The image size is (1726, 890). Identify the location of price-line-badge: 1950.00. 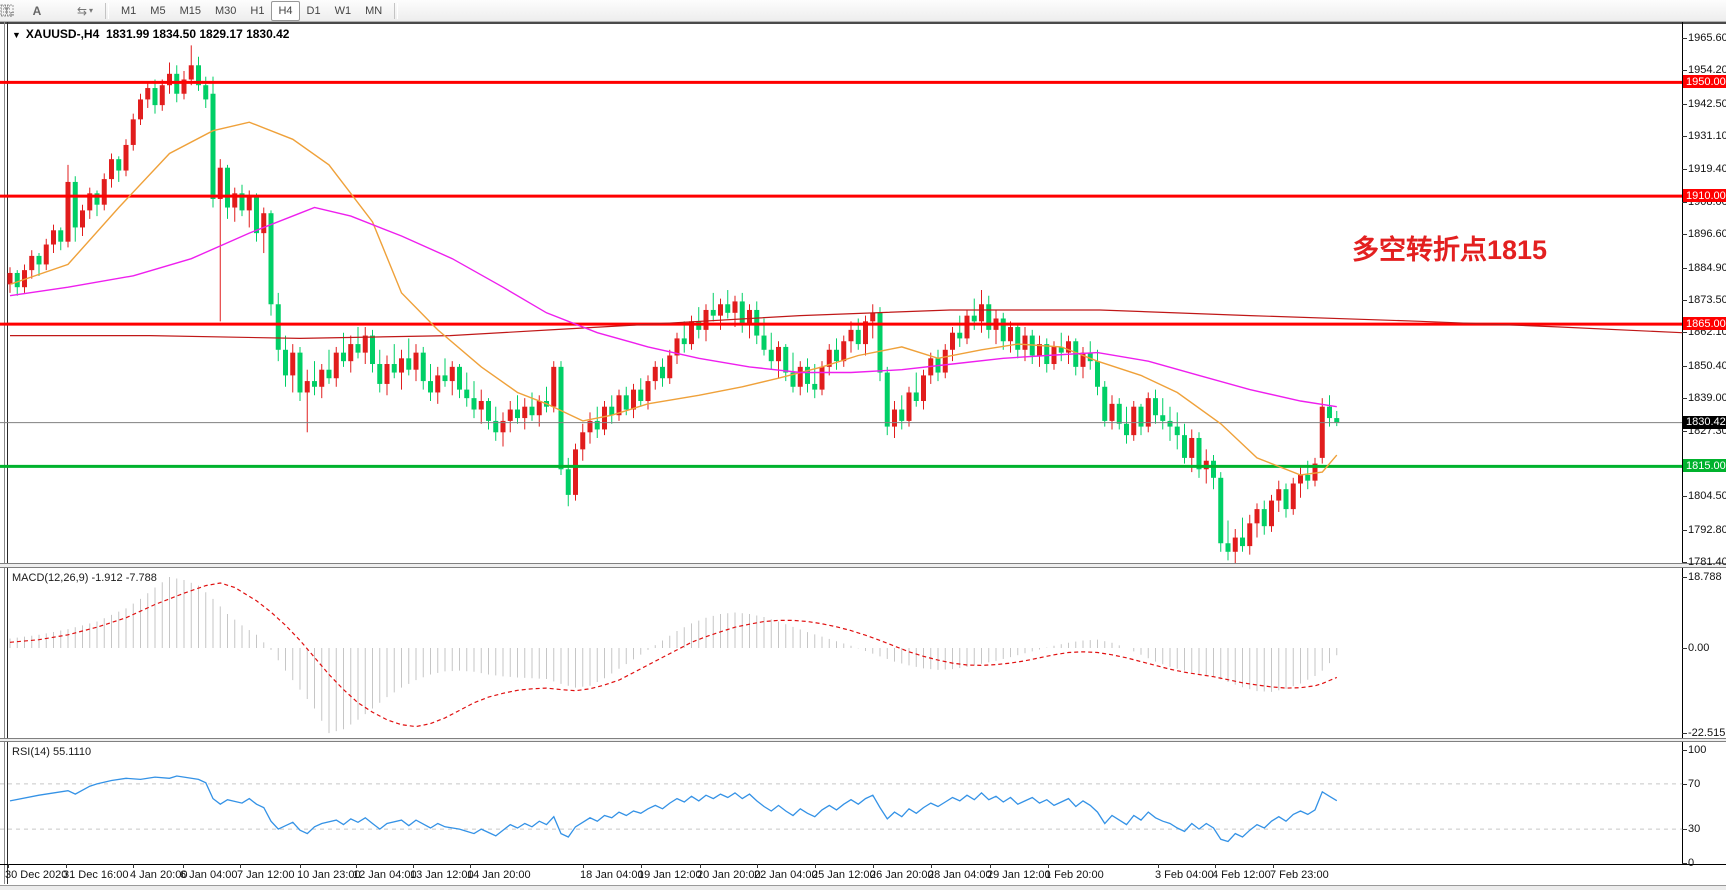
(1704, 82).